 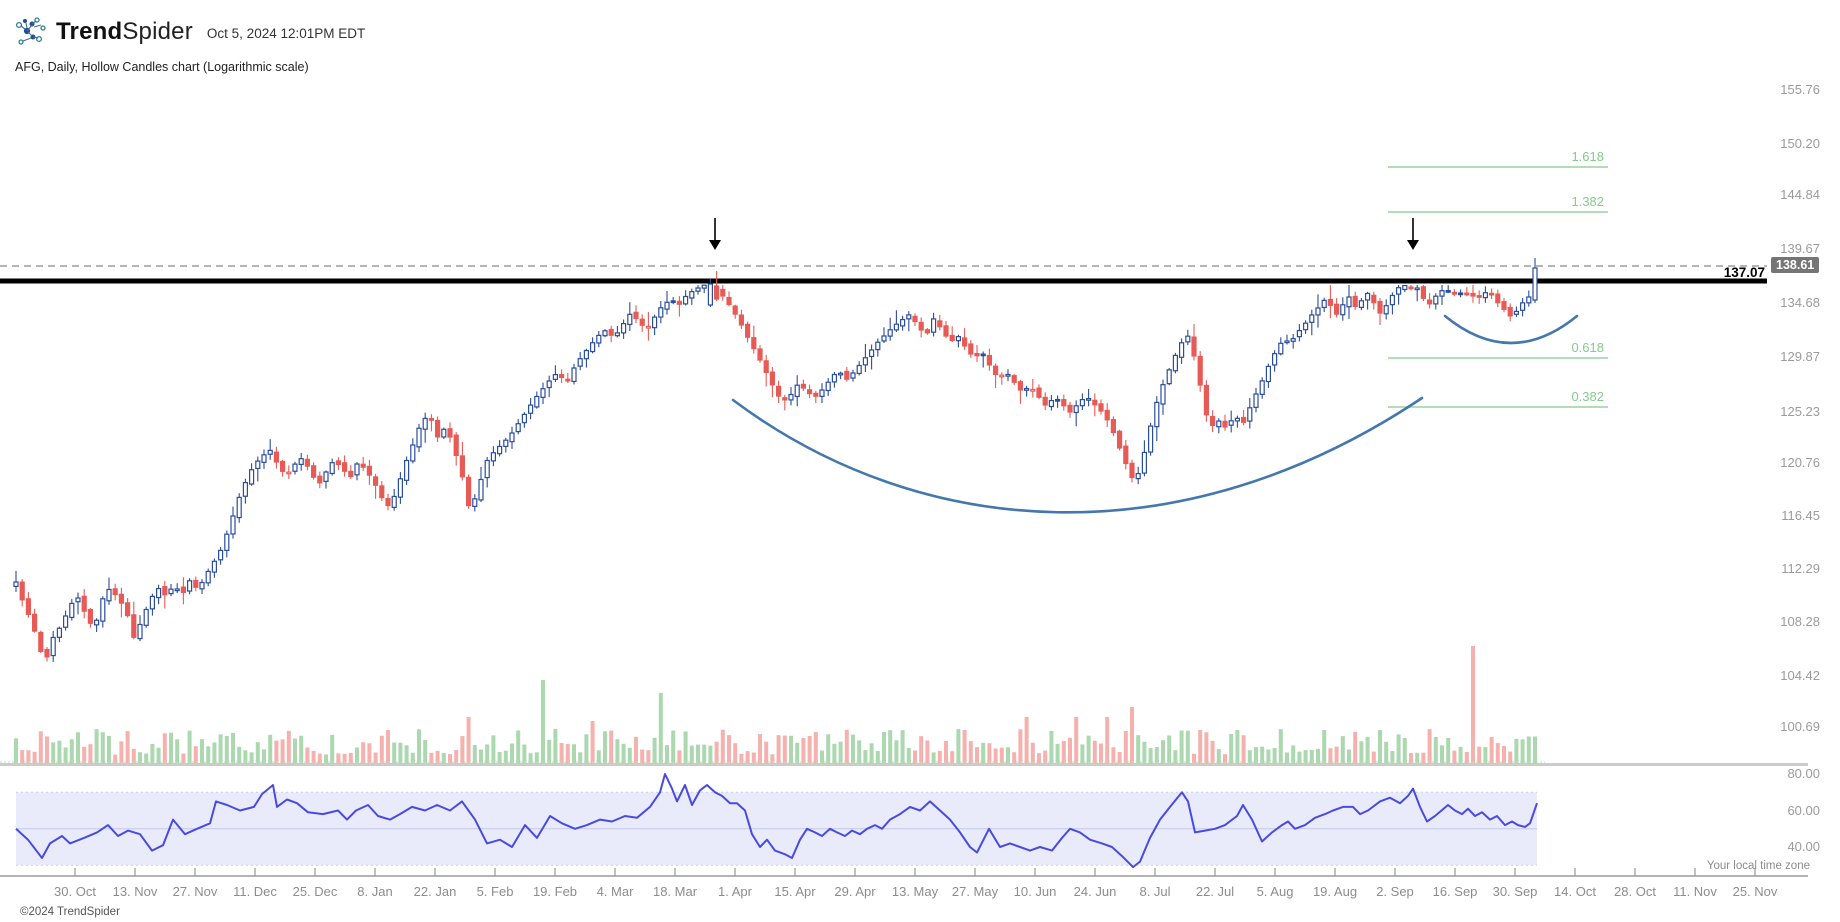 What do you see at coordinates (1744, 272) in the screenshot?
I see `resistance-price-label: 137.07` at bounding box center [1744, 272].